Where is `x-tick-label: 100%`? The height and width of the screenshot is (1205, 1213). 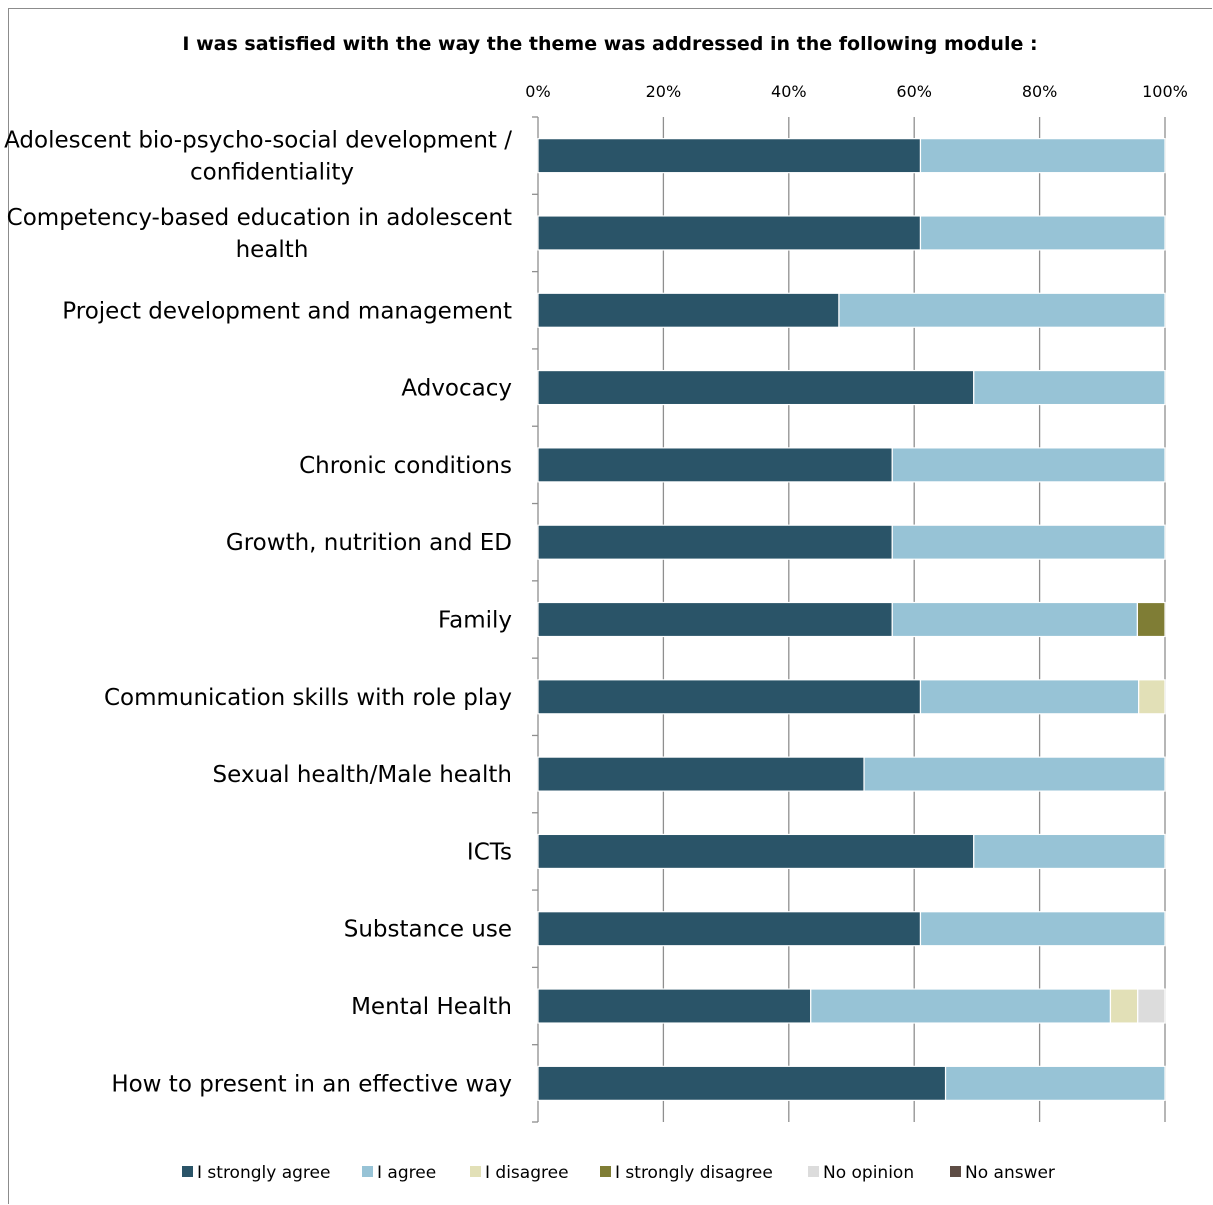
x-tick-label: 100% is located at coordinates (1165, 91).